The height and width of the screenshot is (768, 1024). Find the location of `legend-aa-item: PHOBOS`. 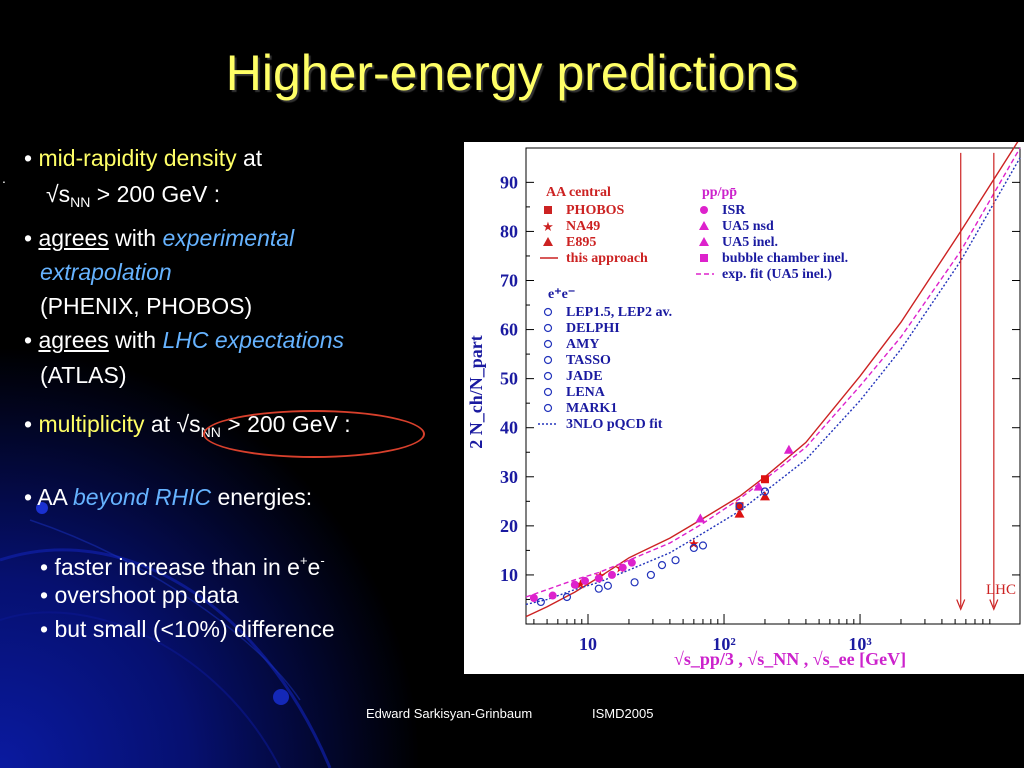

legend-aa-item: PHOBOS is located at coordinates (595, 210).